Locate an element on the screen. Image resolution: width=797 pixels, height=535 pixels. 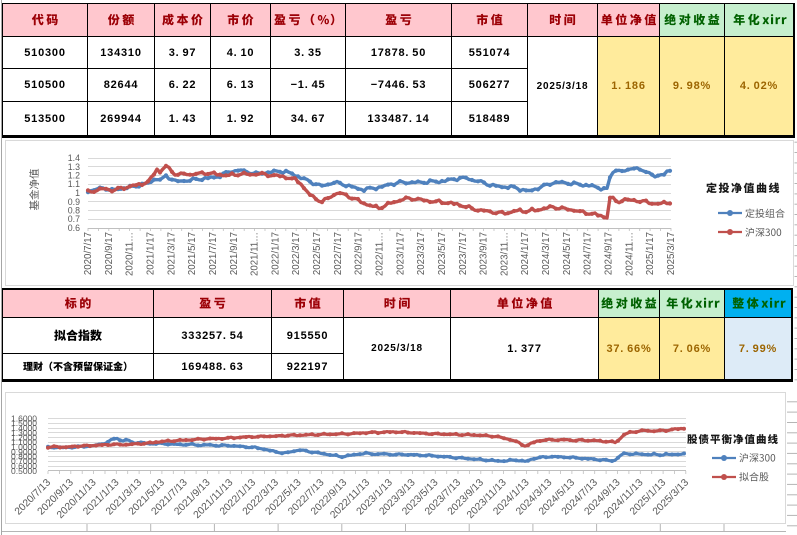
svg-text: 2022/7/17 is located at coordinates (338, 253).